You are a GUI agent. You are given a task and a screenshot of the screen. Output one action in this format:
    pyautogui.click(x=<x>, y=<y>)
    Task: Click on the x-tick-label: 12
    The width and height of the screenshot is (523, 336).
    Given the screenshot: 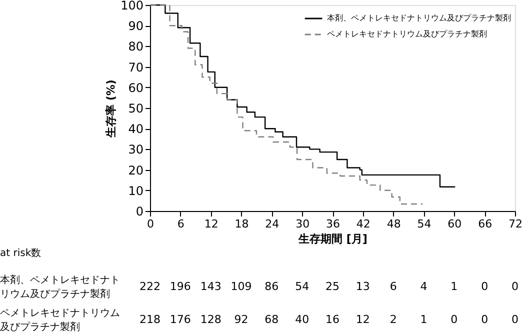 What is the action you would take?
    pyautogui.click(x=211, y=224)
    